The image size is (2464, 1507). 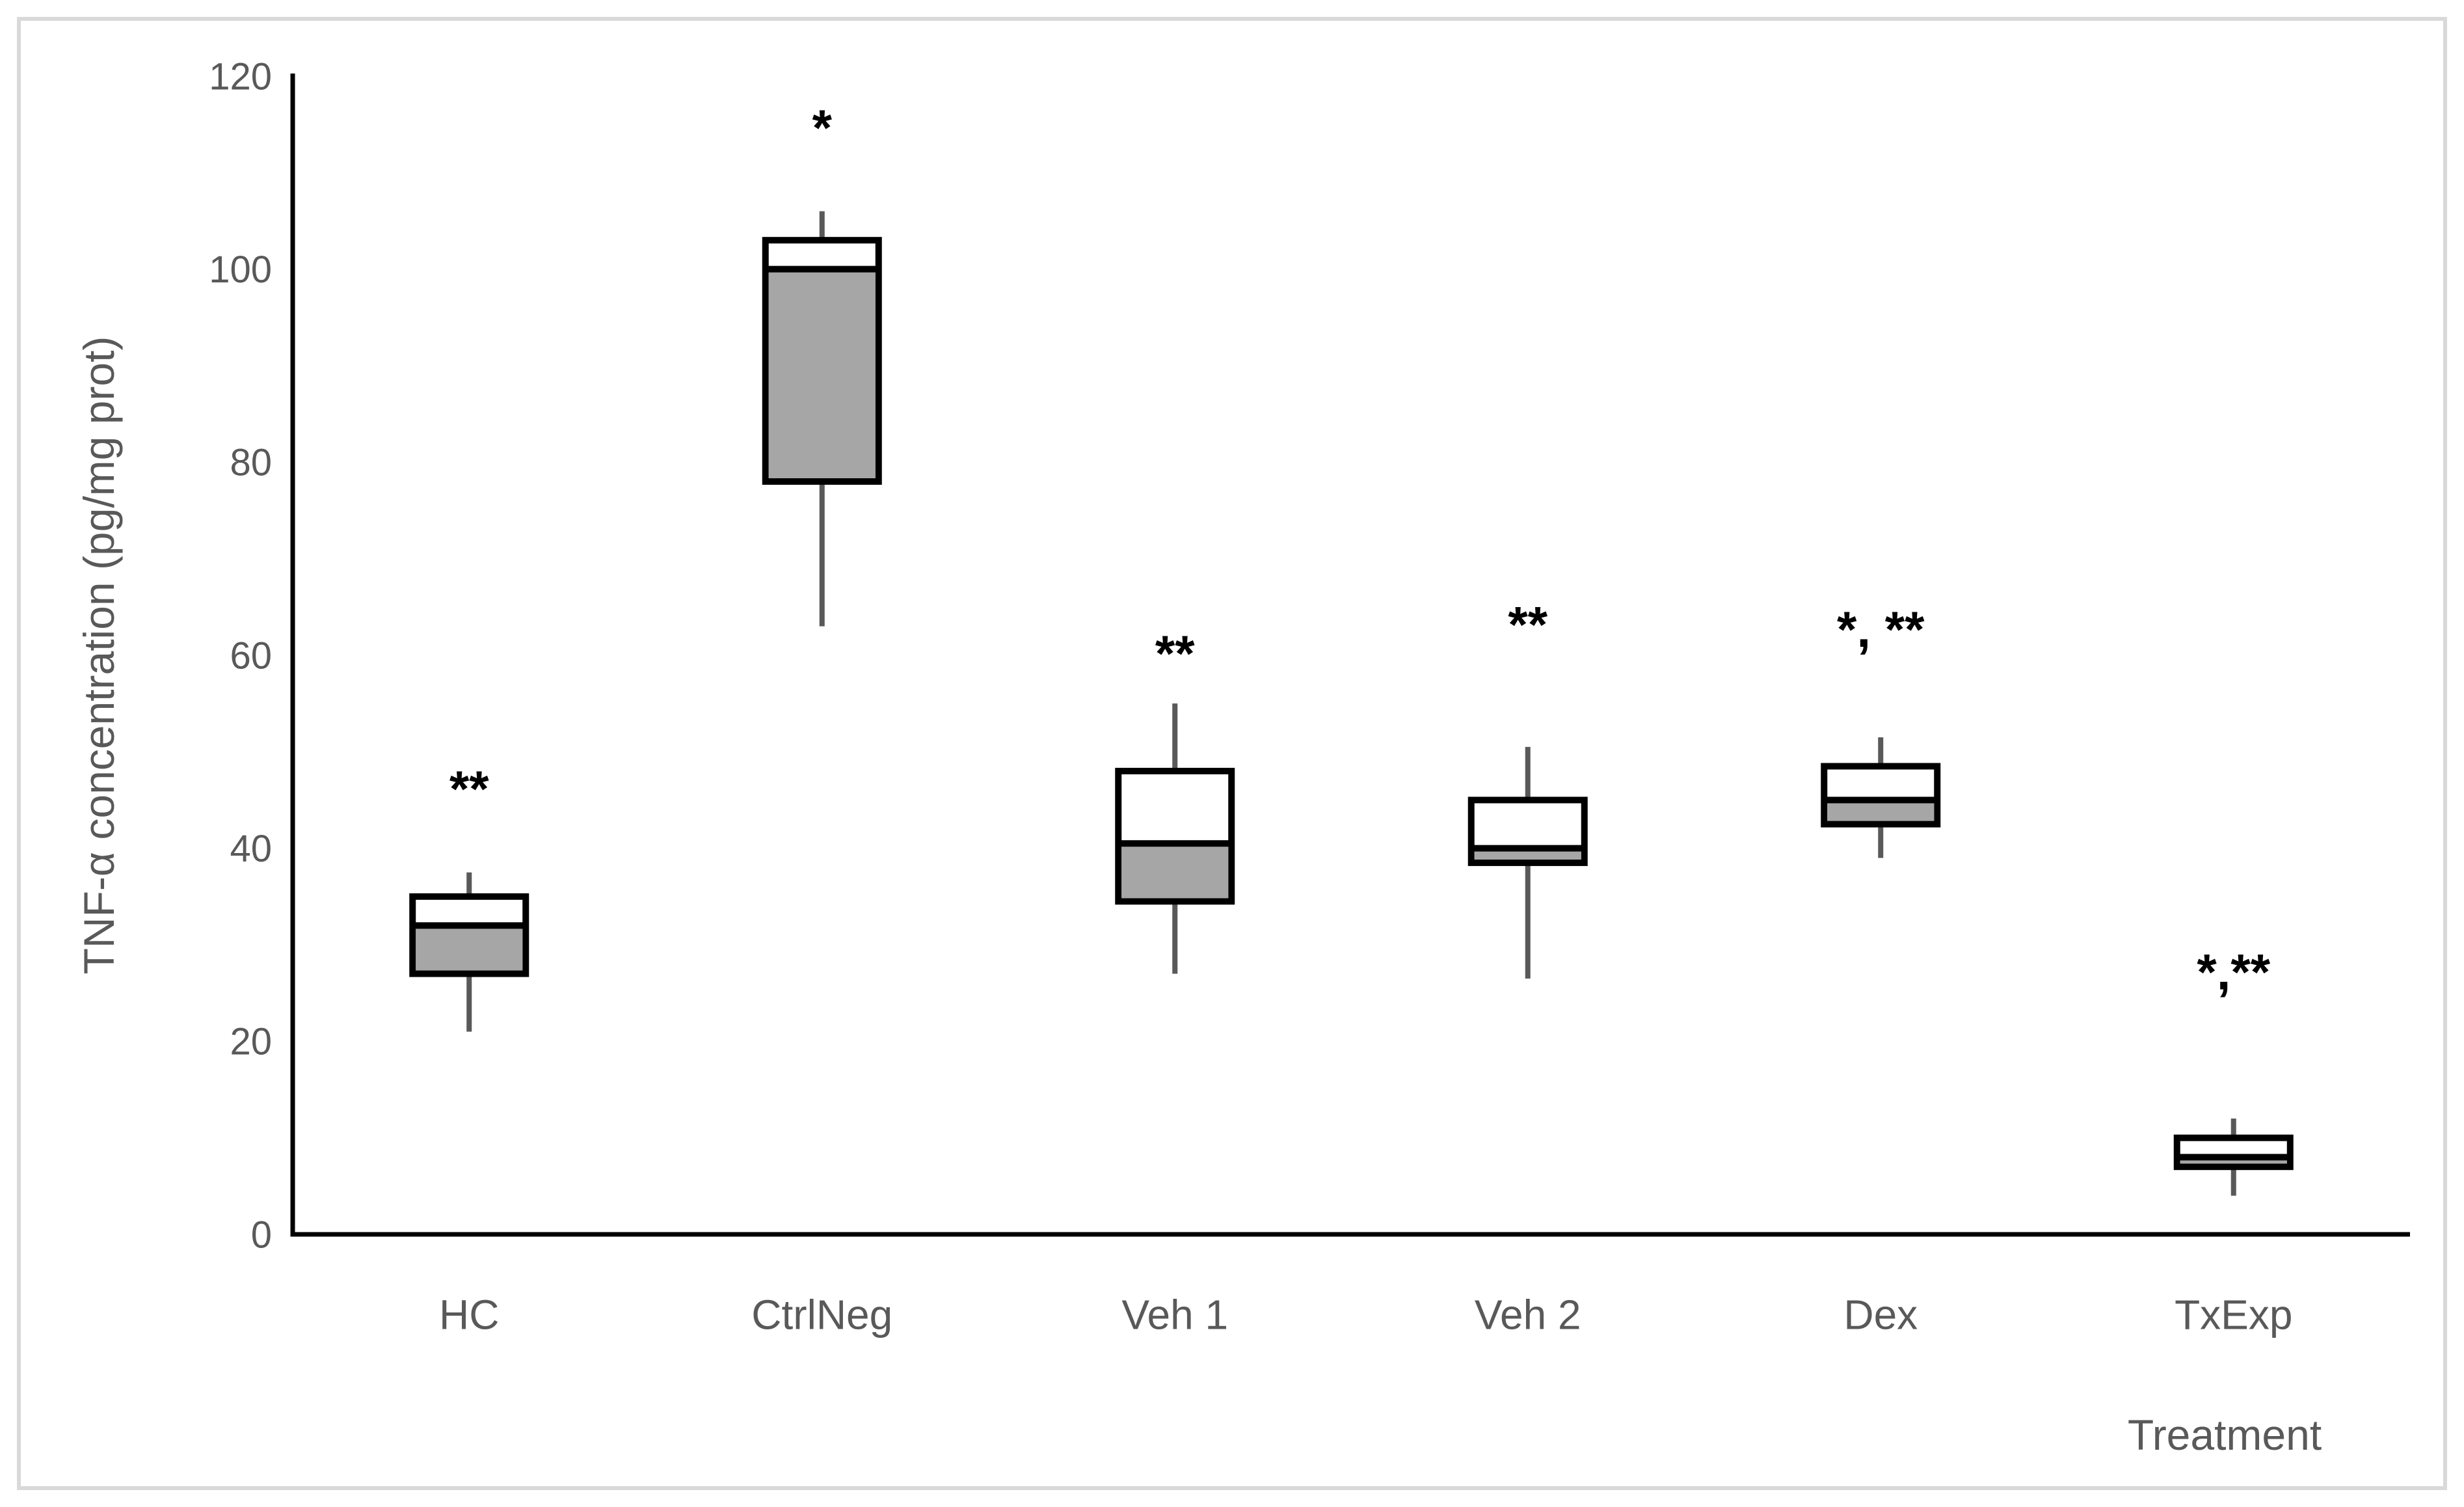 I want to click on box-group-txexp: *,** TxExp, so click(x=2234, y=1141).